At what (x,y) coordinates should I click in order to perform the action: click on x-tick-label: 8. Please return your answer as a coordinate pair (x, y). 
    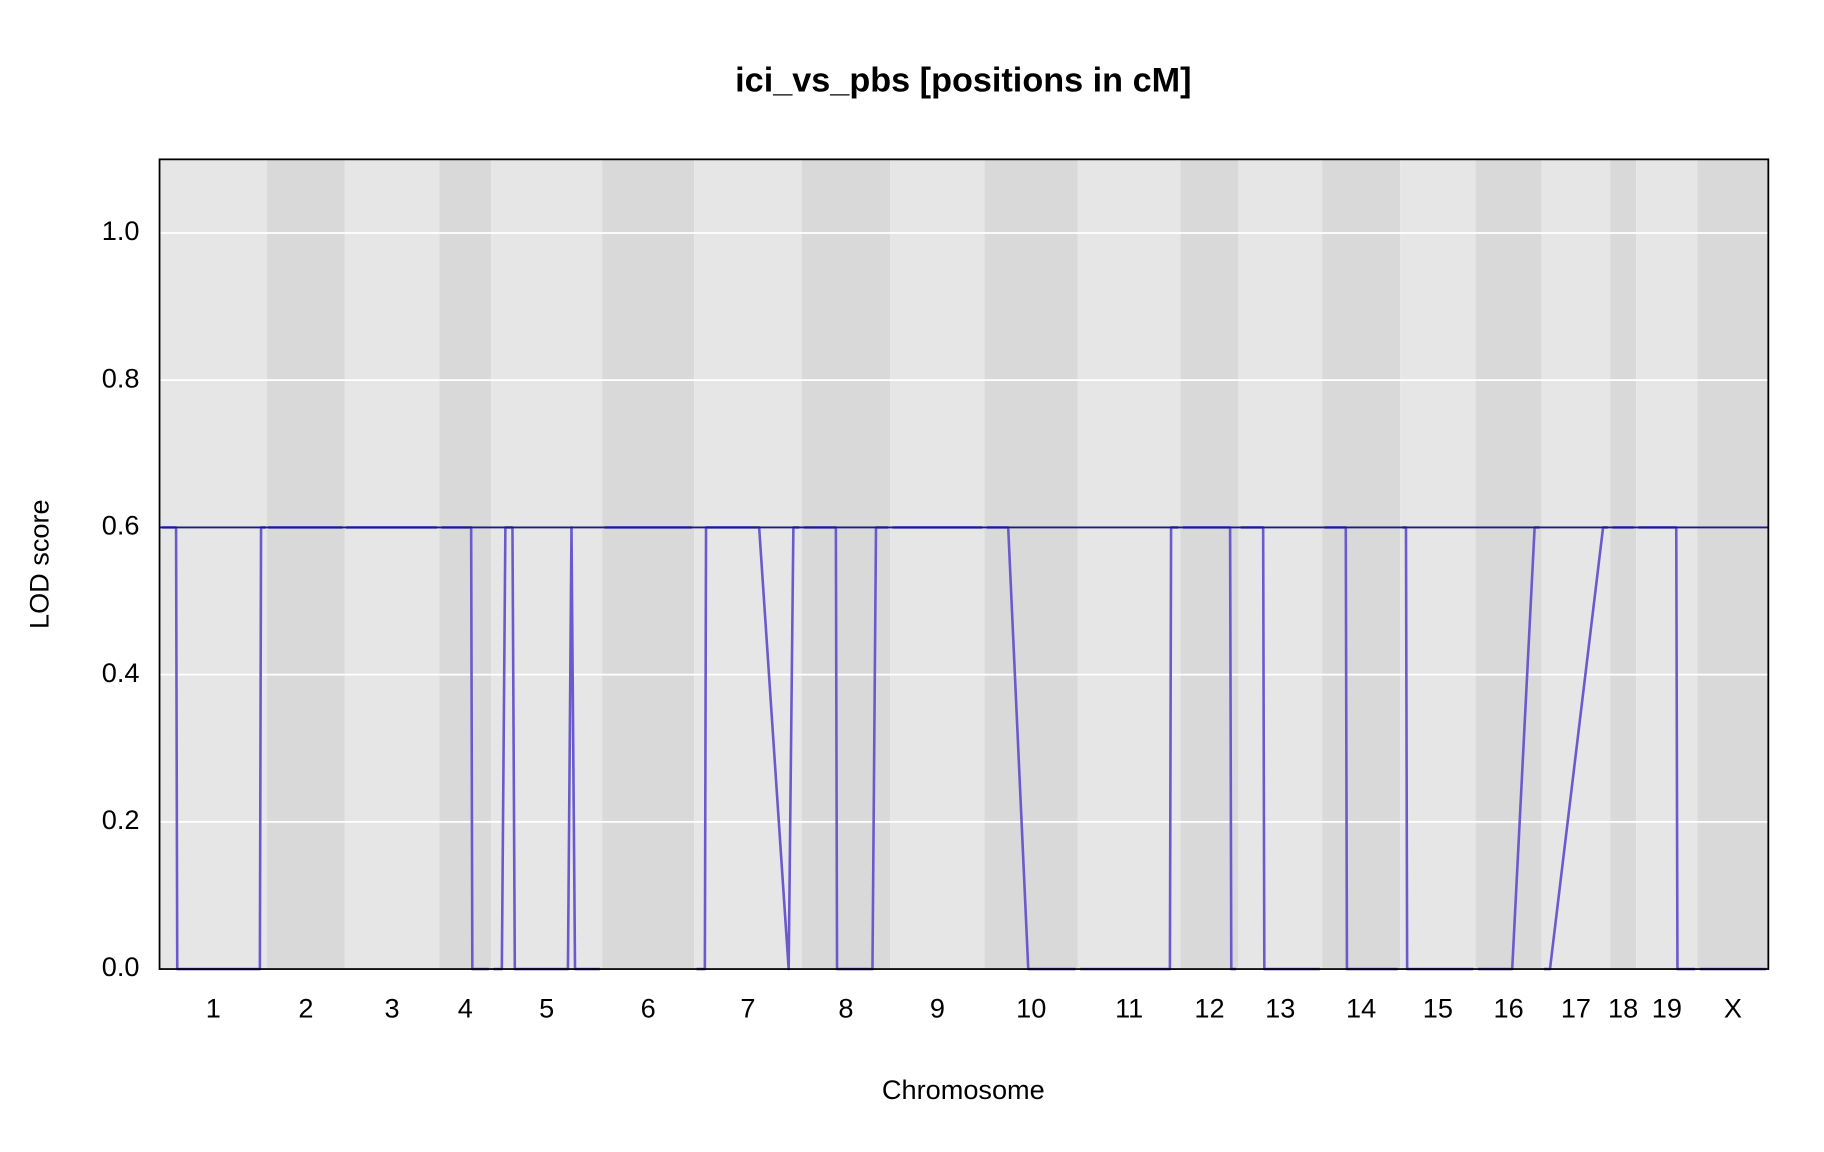
    Looking at the image, I should click on (845, 1008).